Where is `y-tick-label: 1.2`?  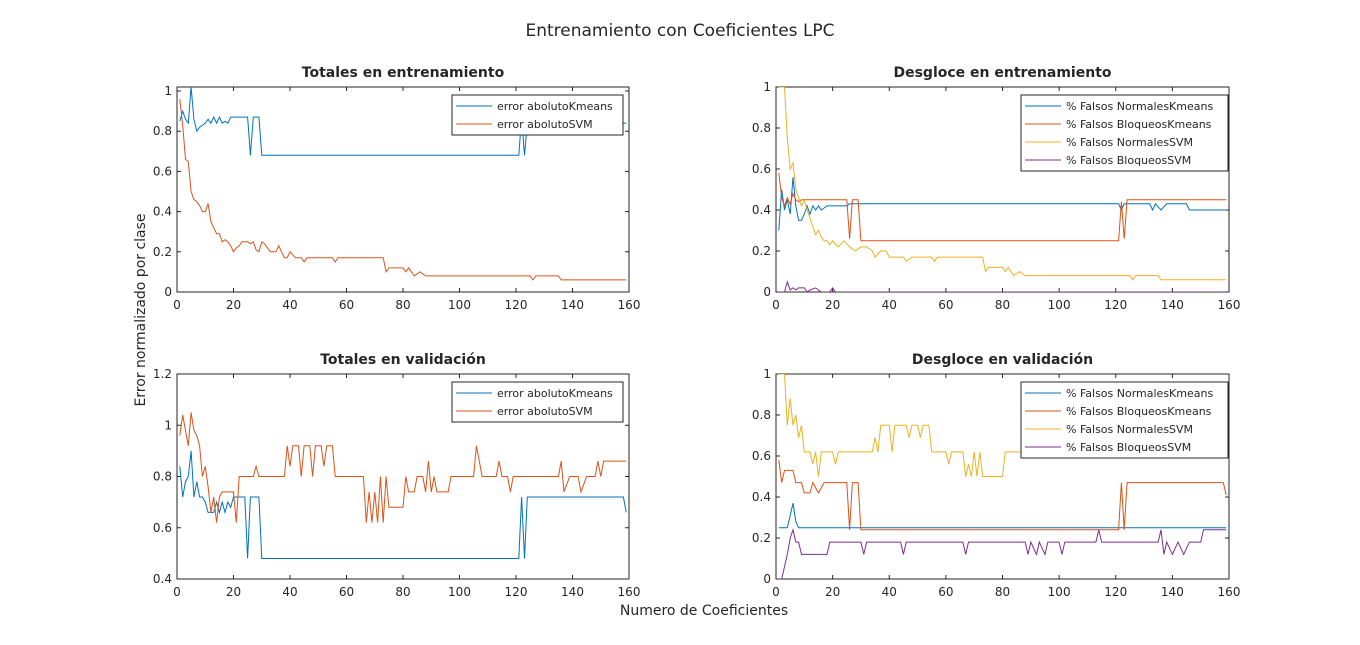
y-tick-label: 1.2 is located at coordinates (162, 374).